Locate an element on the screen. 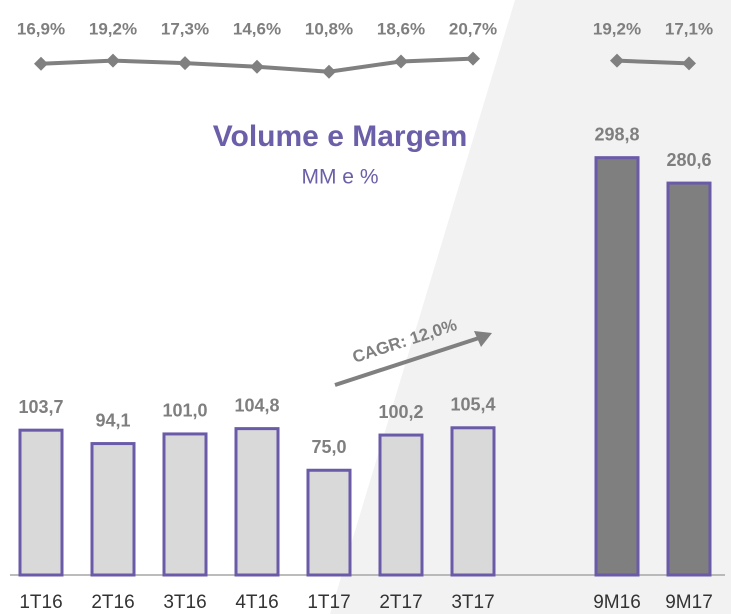 This screenshot has width=731, height=614. data-label: 17,1% is located at coordinates (689, 28).